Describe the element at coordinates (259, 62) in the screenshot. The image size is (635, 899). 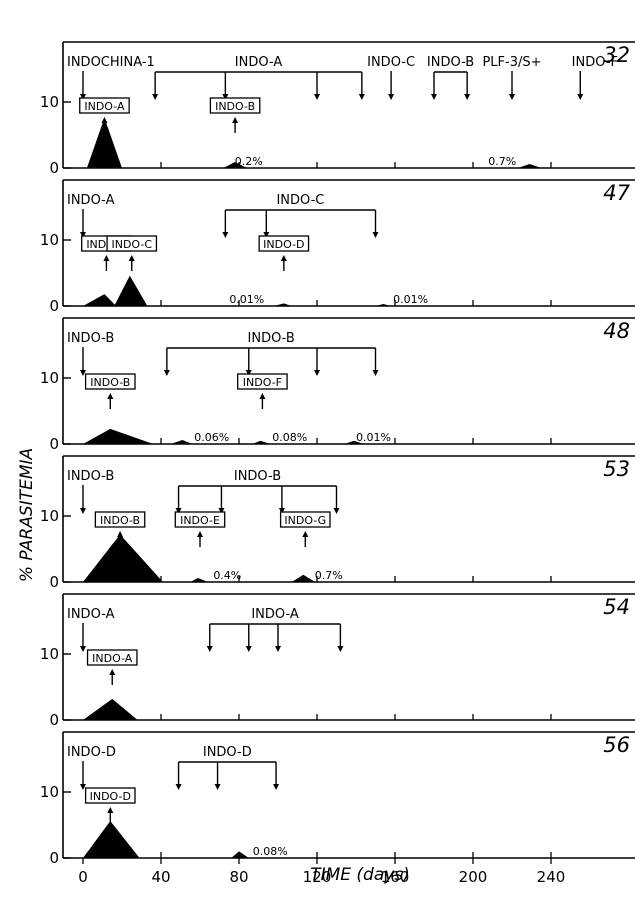
I see `challenge-label: INDO-A` at that location.